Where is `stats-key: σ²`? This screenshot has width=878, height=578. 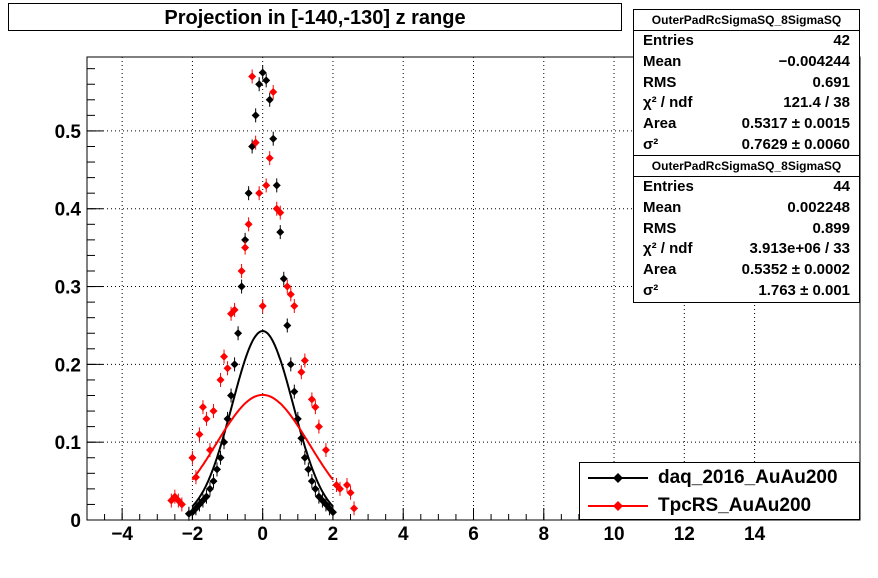
stats-key: σ² is located at coordinates (651, 144).